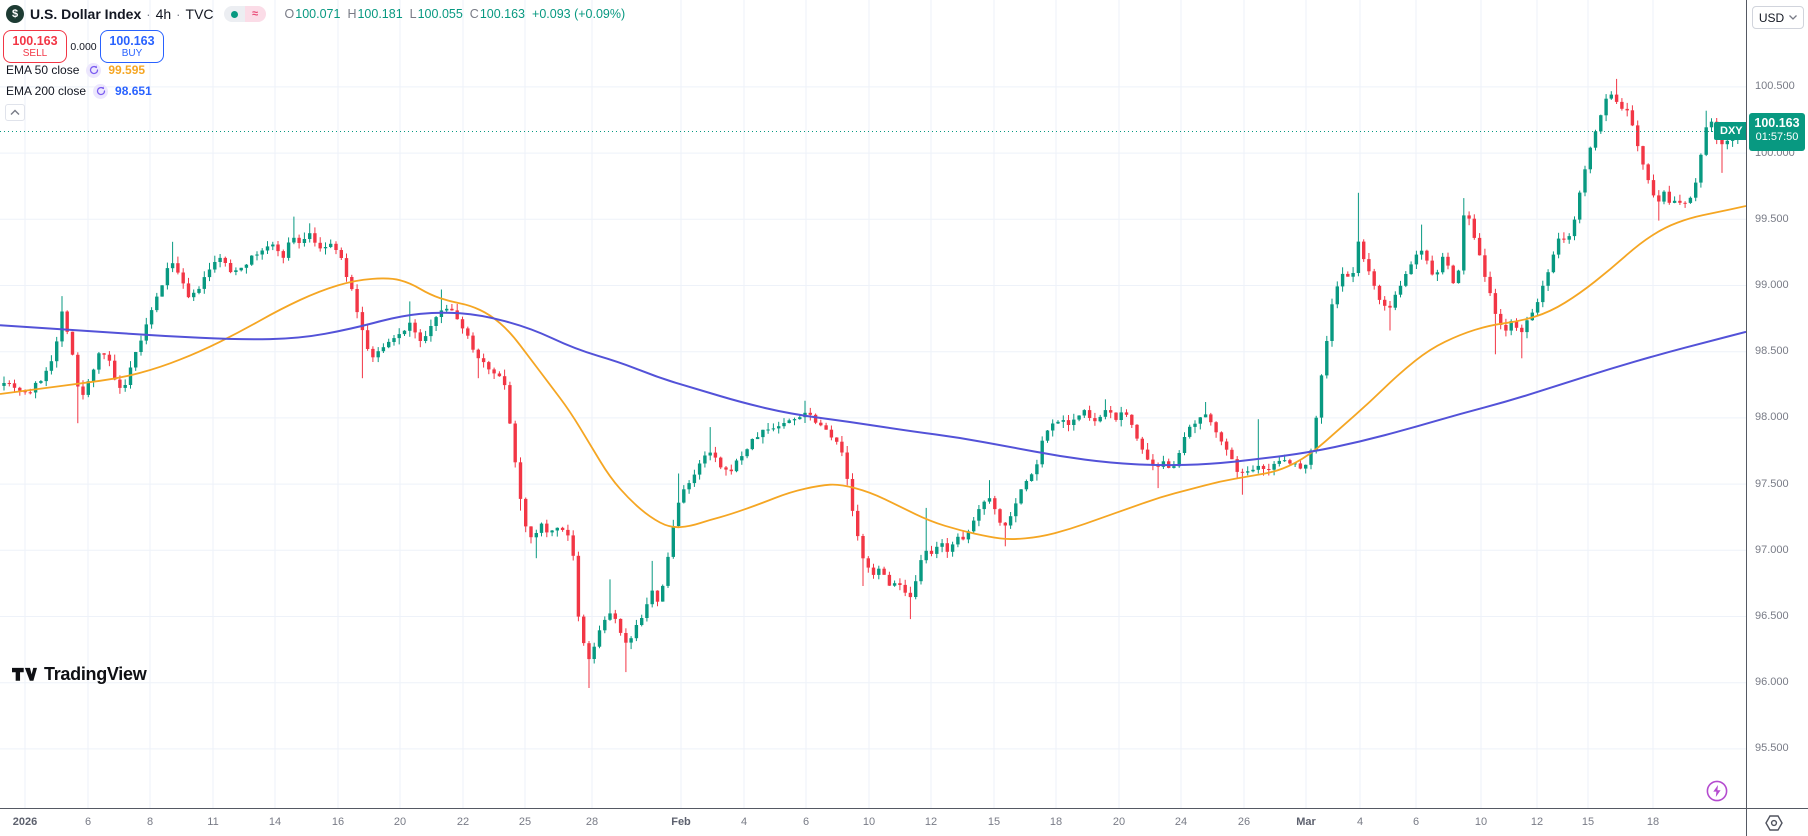  Describe the element at coordinates (289, 14) in the screenshot. I see `open-label: O` at that location.